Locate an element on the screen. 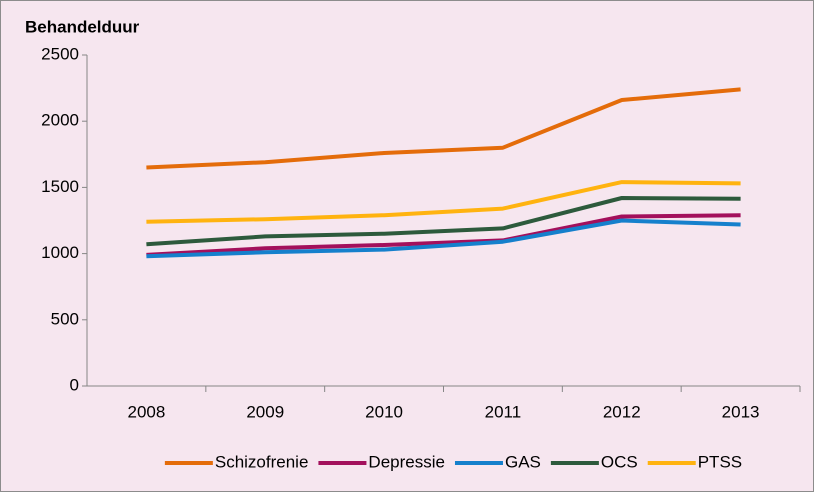  y-tick-label: 2000 is located at coordinates (60, 120).